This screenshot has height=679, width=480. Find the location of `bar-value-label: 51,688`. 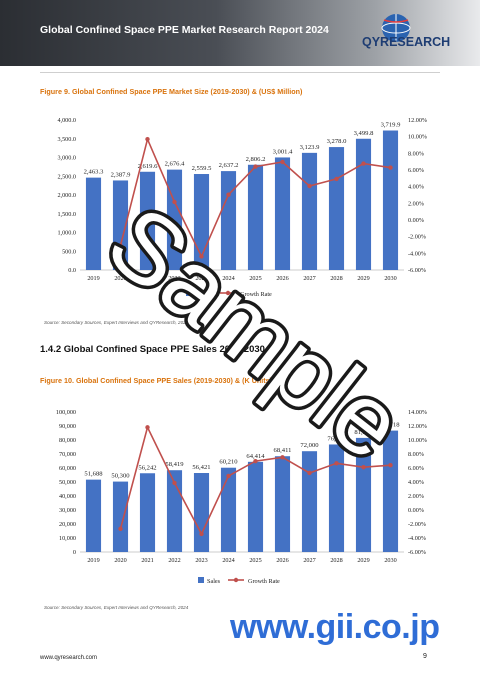

bar-value-label: 51,688 is located at coordinates (93, 474).